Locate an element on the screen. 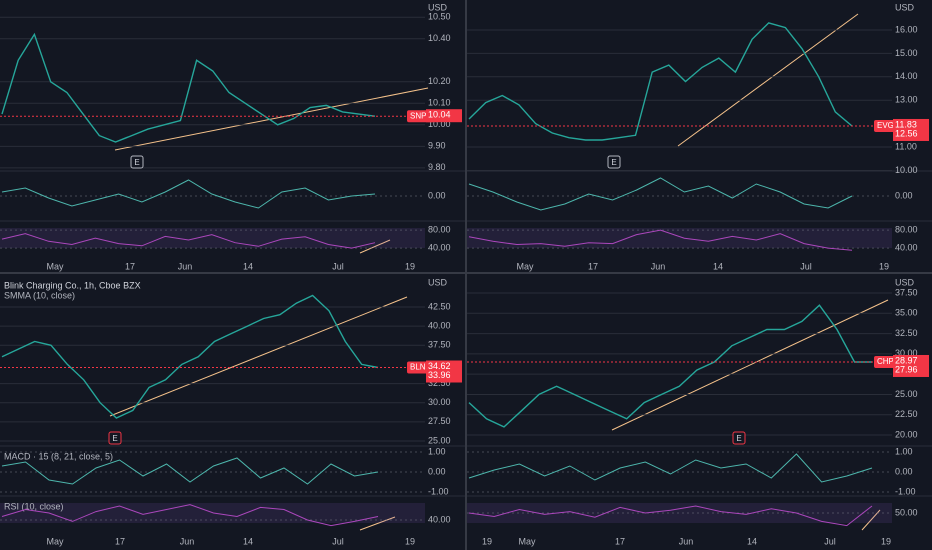  axis-label: 10.40 is located at coordinates (439, 38).